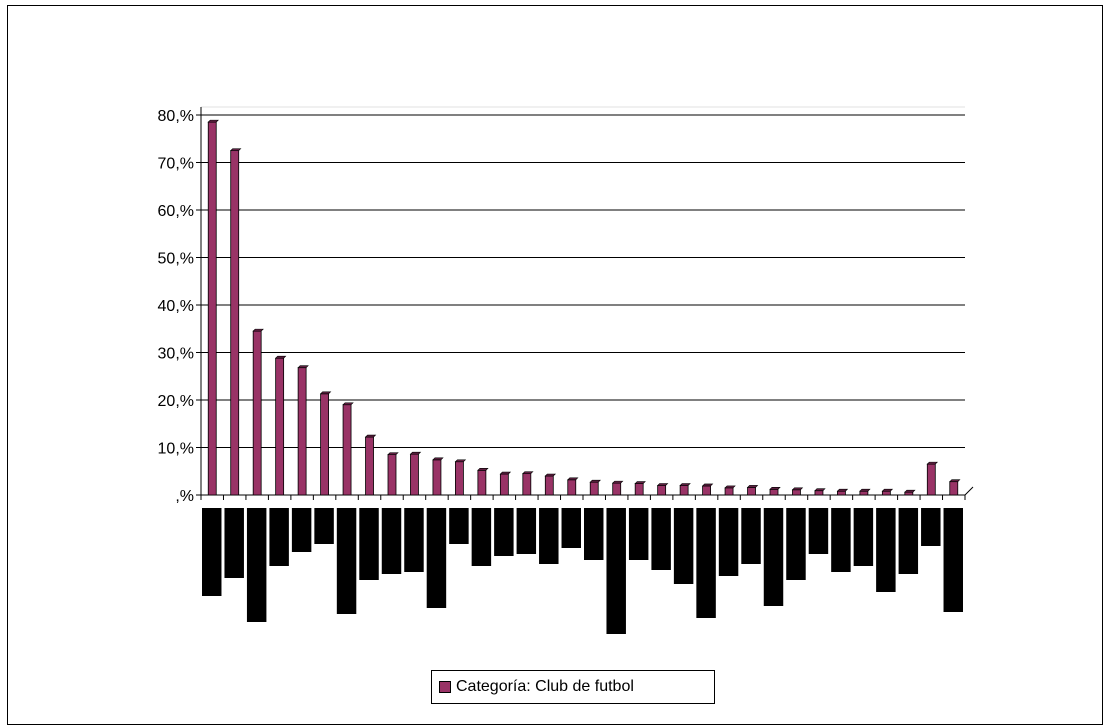  What do you see at coordinates (176, 116) in the screenshot?
I see `y-tick-label: 80,%` at bounding box center [176, 116].